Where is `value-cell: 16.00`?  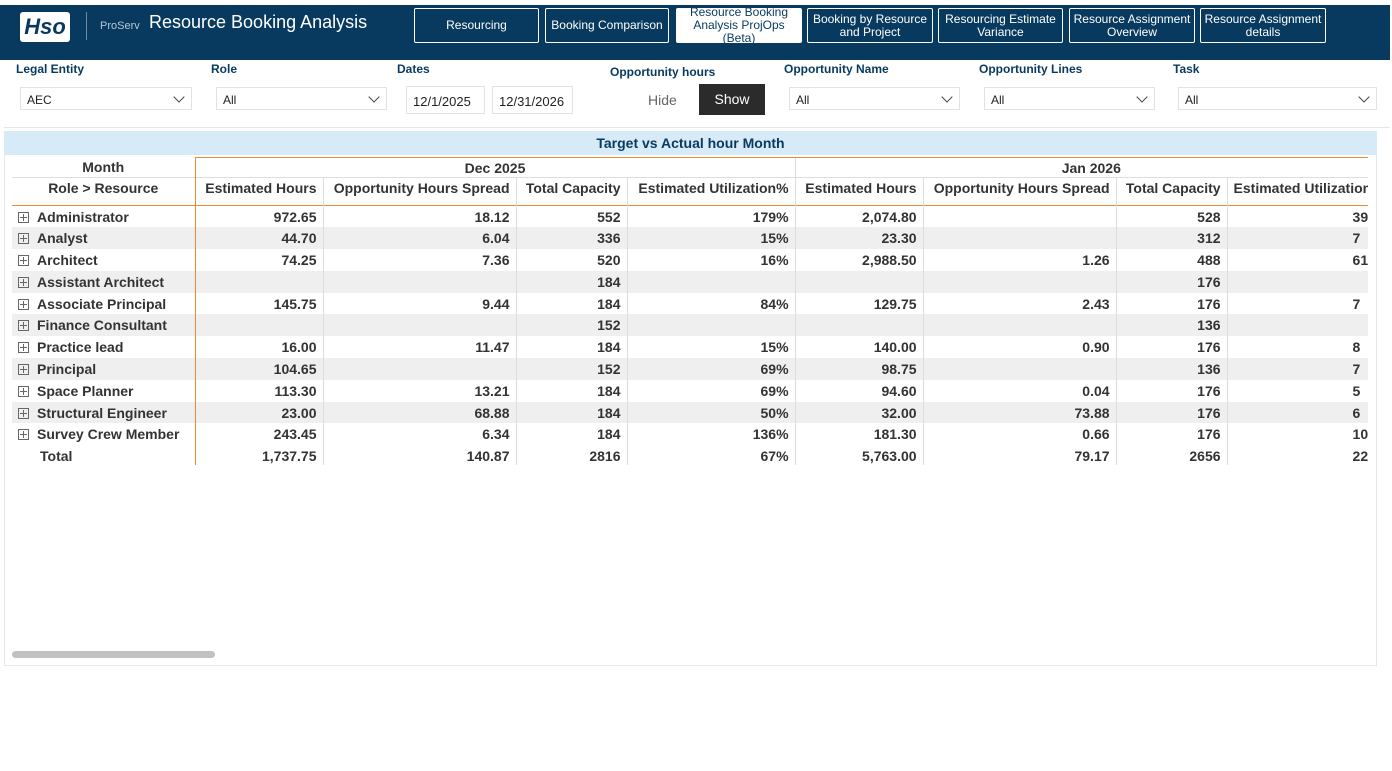 value-cell: 16.00 is located at coordinates (258, 347).